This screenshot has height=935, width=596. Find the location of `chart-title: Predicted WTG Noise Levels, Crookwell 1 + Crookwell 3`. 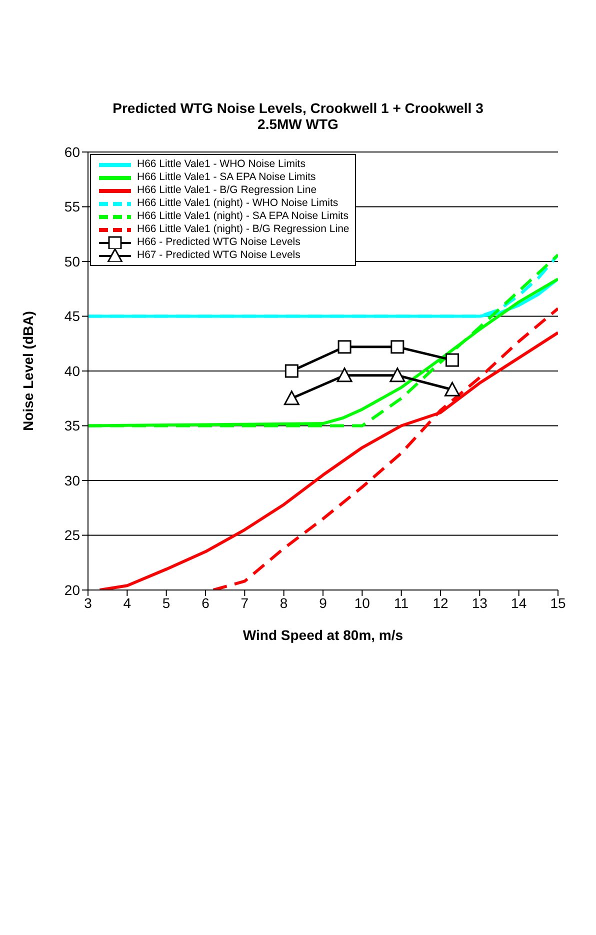

chart-title: Predicted WTG Noise Levels, Crookwell 1 + Crookwell 3 is located at coordinates (298, 108).